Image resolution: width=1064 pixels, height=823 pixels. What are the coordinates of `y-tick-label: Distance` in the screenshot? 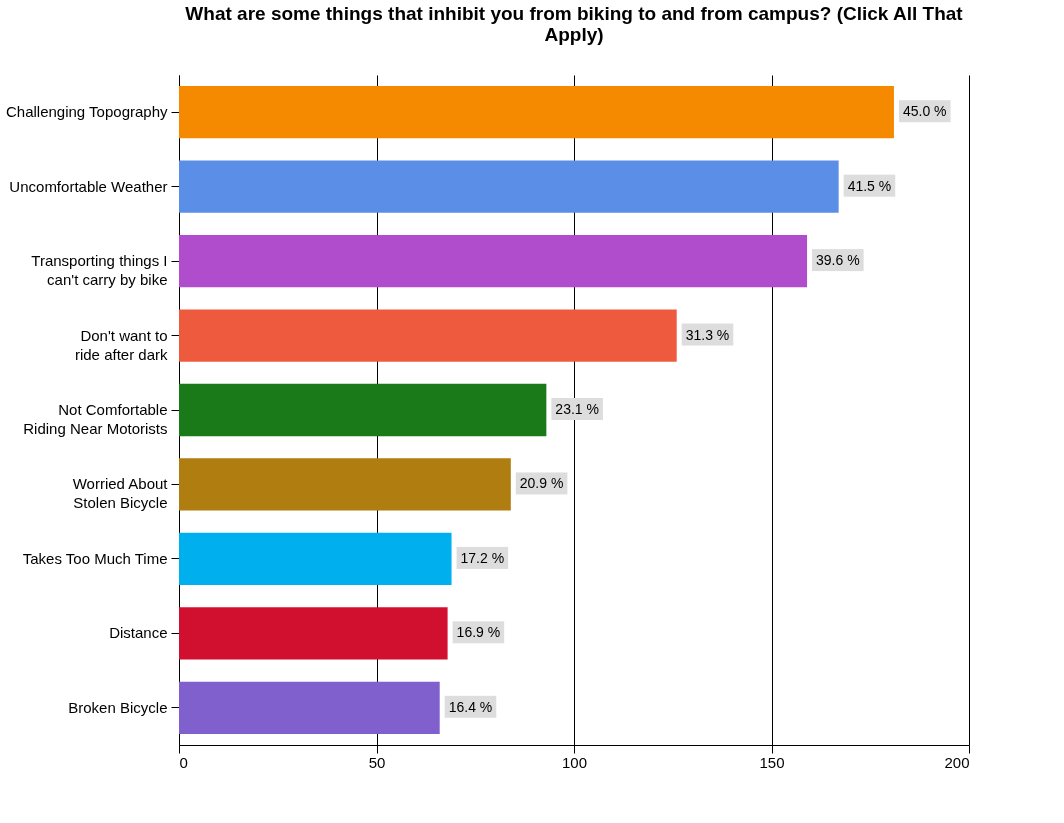 It's located at (138, 633).